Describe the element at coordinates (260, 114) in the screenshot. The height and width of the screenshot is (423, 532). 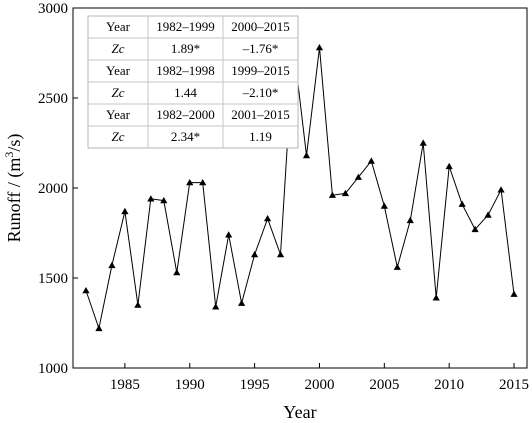
I see `table-cell: 2001–2015` at that location.